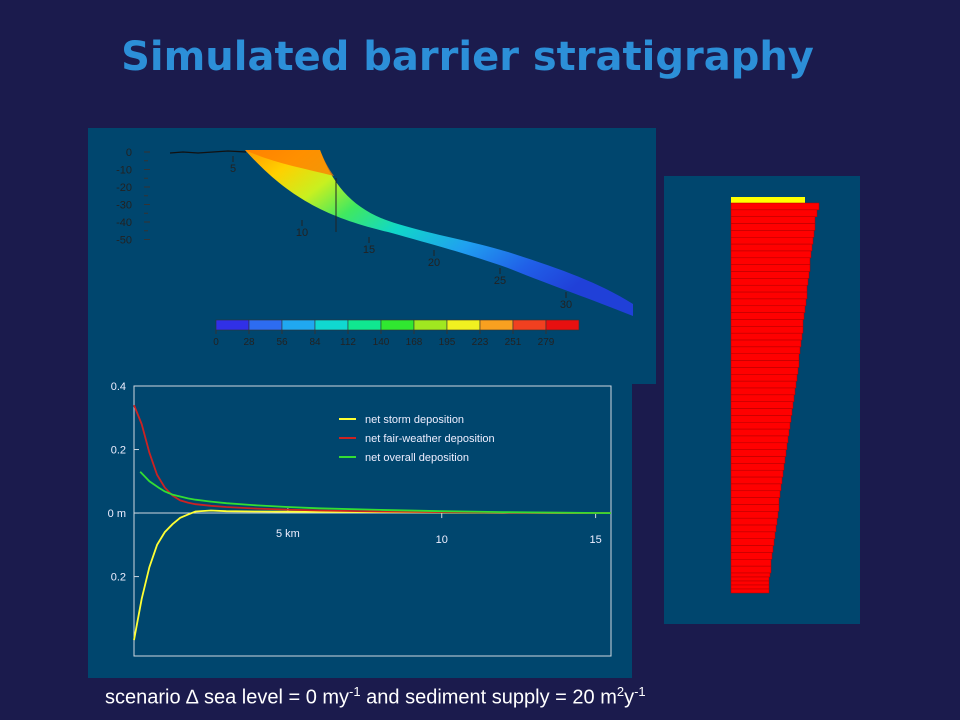 The width and height of the screenshot is (960, 720). Describe the element at coordinates (117, 514) in the screenshot. I see `ln-y-tick-label: 0 m` at that location.